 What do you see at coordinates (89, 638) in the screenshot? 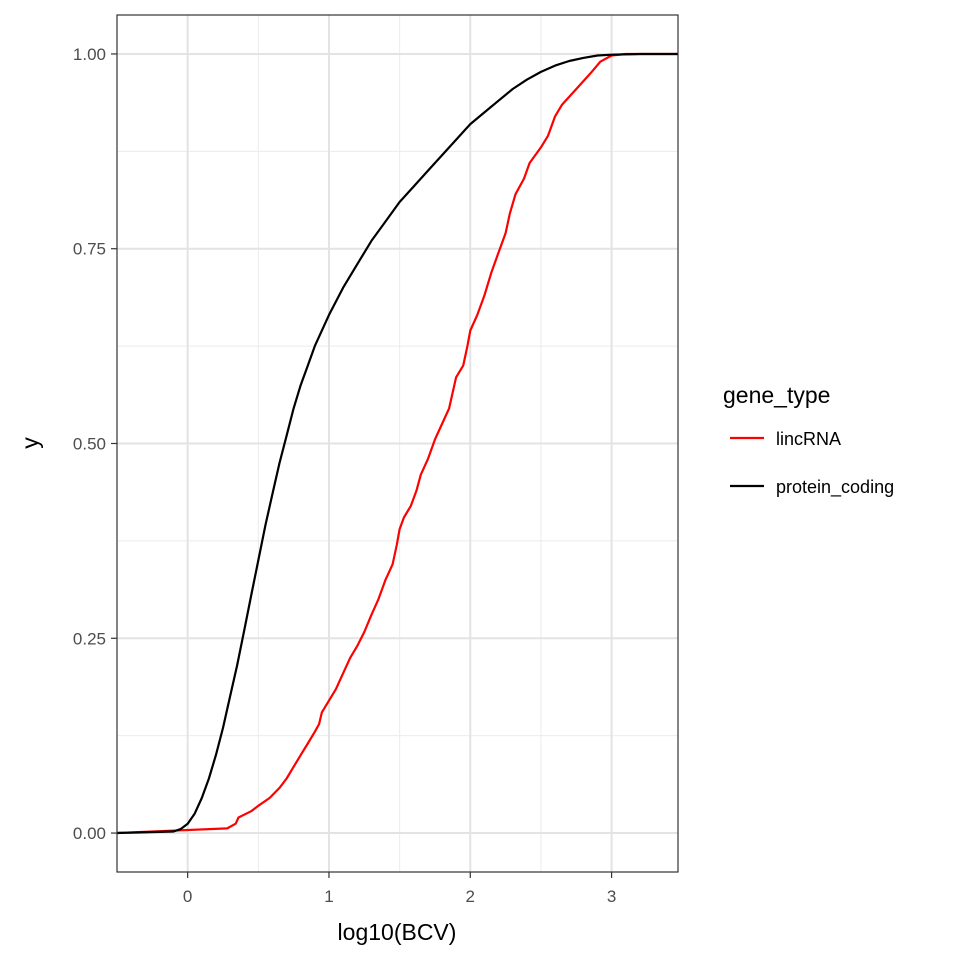
I see `y-tick-label: 0.25` at bounding box center [89, 638].